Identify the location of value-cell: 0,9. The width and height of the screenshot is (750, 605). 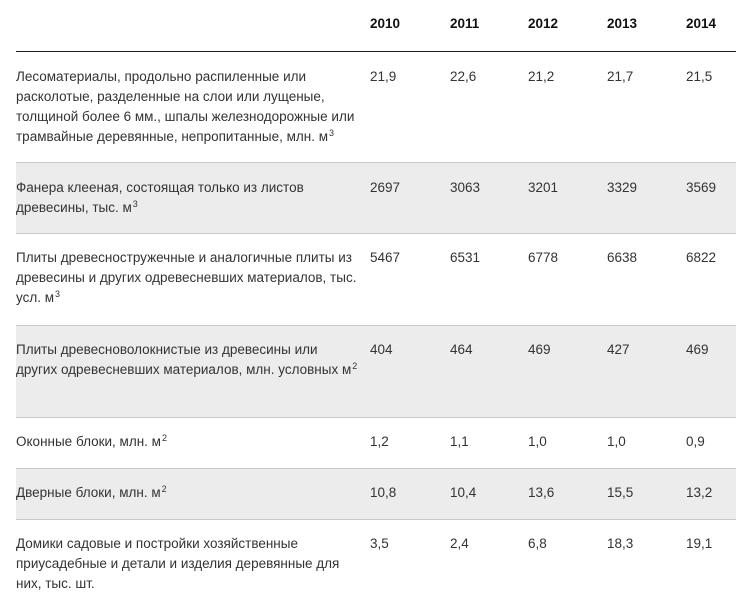
(695, 441).